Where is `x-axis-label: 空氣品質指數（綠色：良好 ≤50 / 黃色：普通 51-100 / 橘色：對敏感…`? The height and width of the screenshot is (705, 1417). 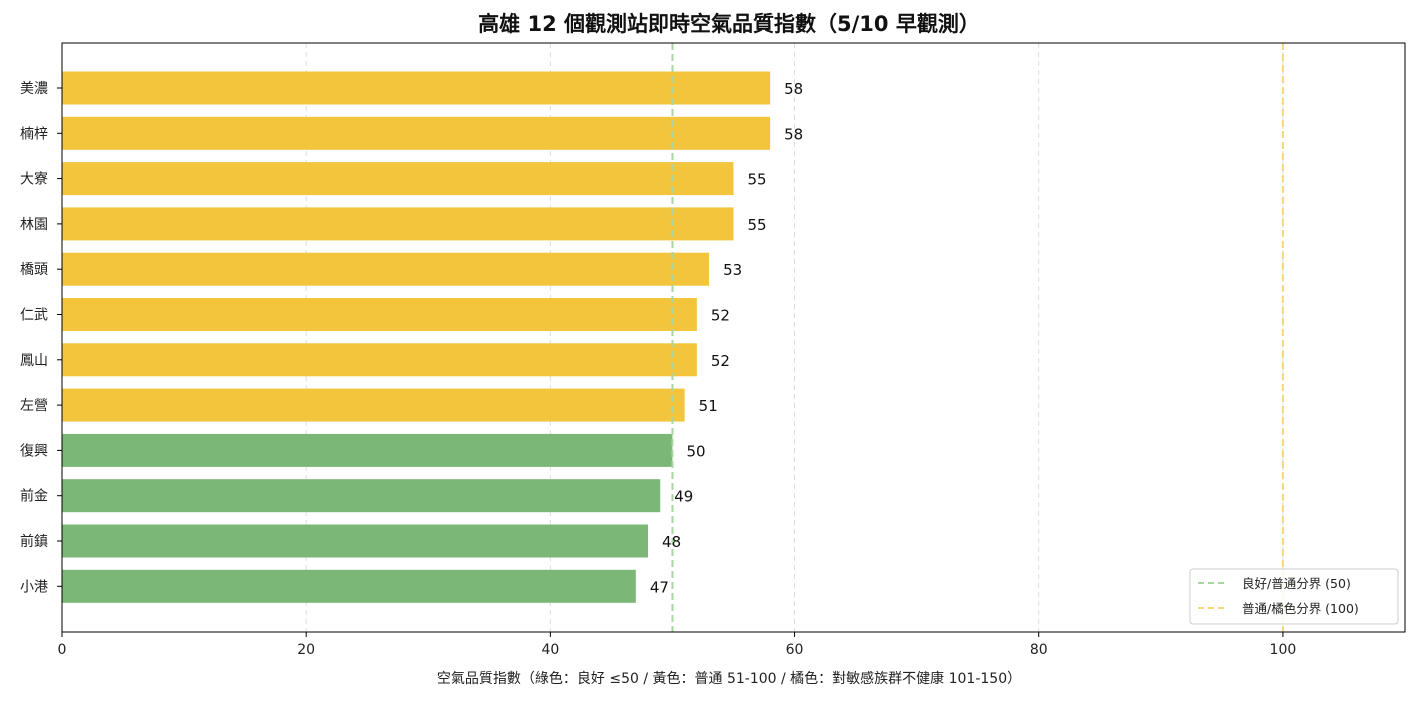
x-axis-label: 空氣品質指數（綠色：良好 ≤50 / 黃色：普通 51-100 / 橘色：對敏感… is located at coordinates (729, 678).